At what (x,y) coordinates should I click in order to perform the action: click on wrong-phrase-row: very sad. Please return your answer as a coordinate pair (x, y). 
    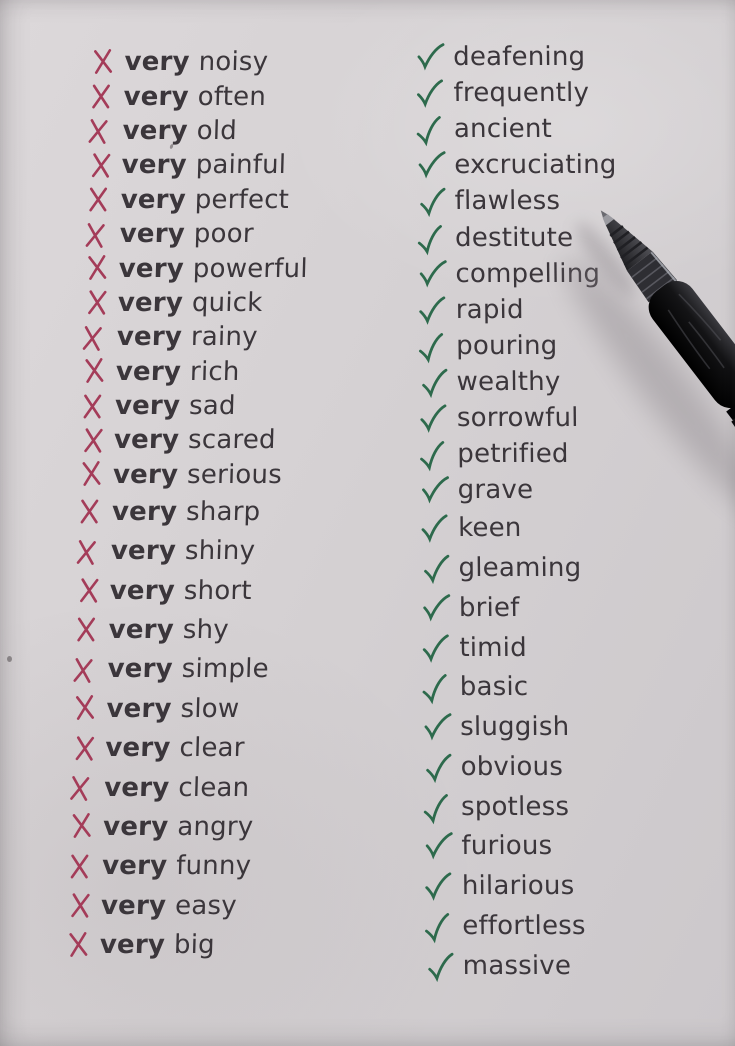
    Looking at the image, I should click on (191, 406).